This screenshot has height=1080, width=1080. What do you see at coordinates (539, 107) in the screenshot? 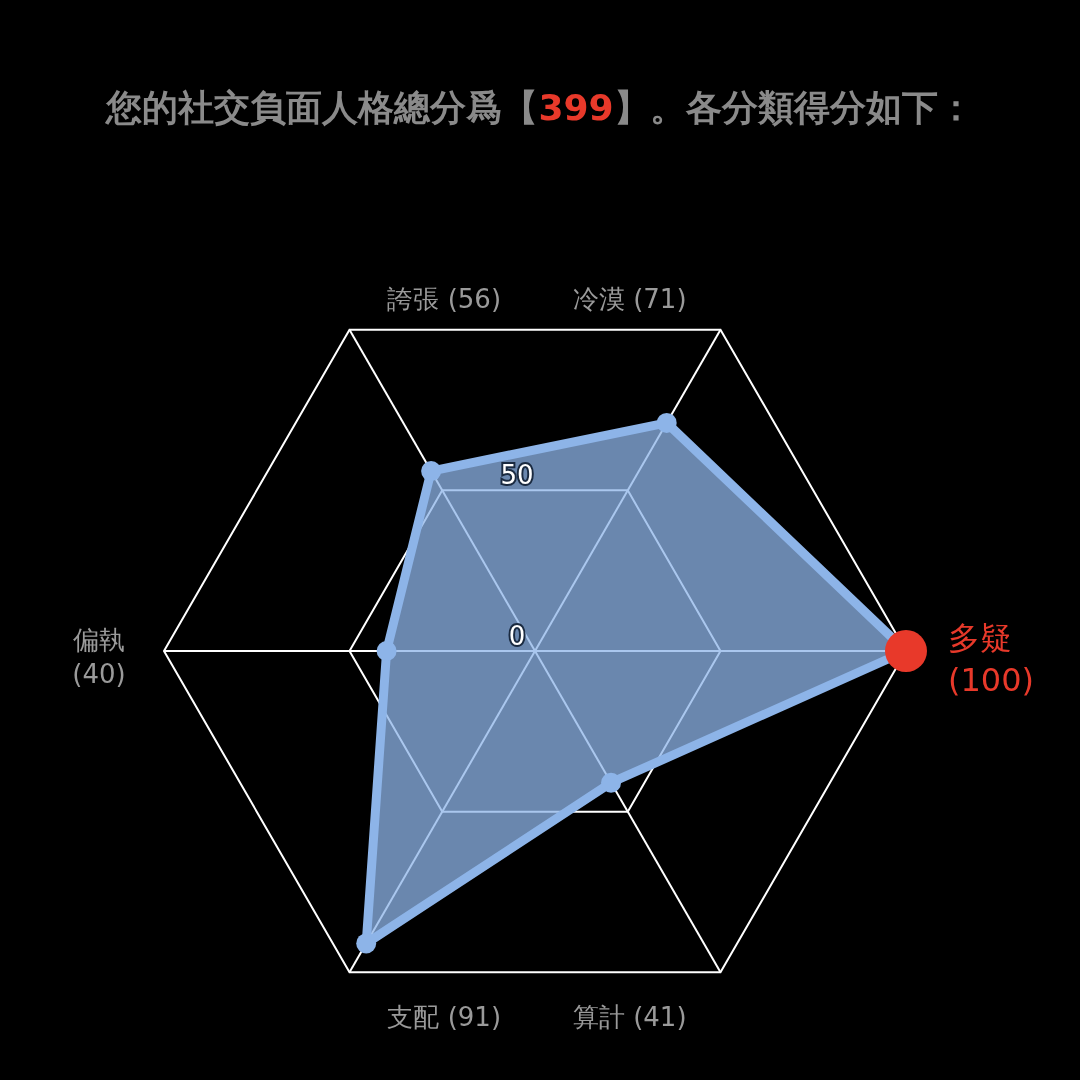
I see `chart-title: 您的社交負面人格總分爲【399】。各分類得分如下：` at bounding box center [539, 107].